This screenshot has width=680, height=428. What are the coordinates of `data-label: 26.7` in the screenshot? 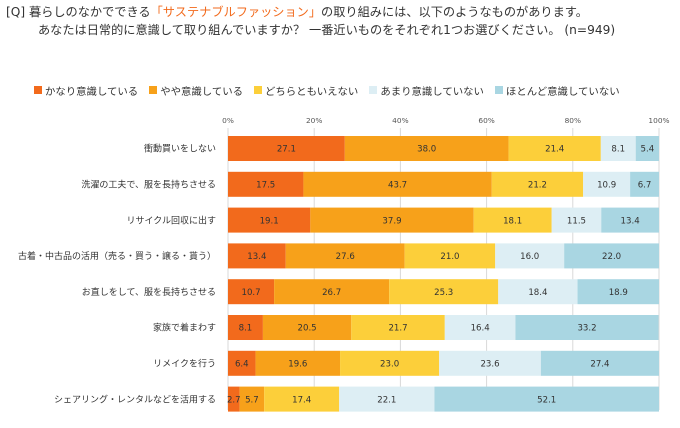 It's located at (331, 293).